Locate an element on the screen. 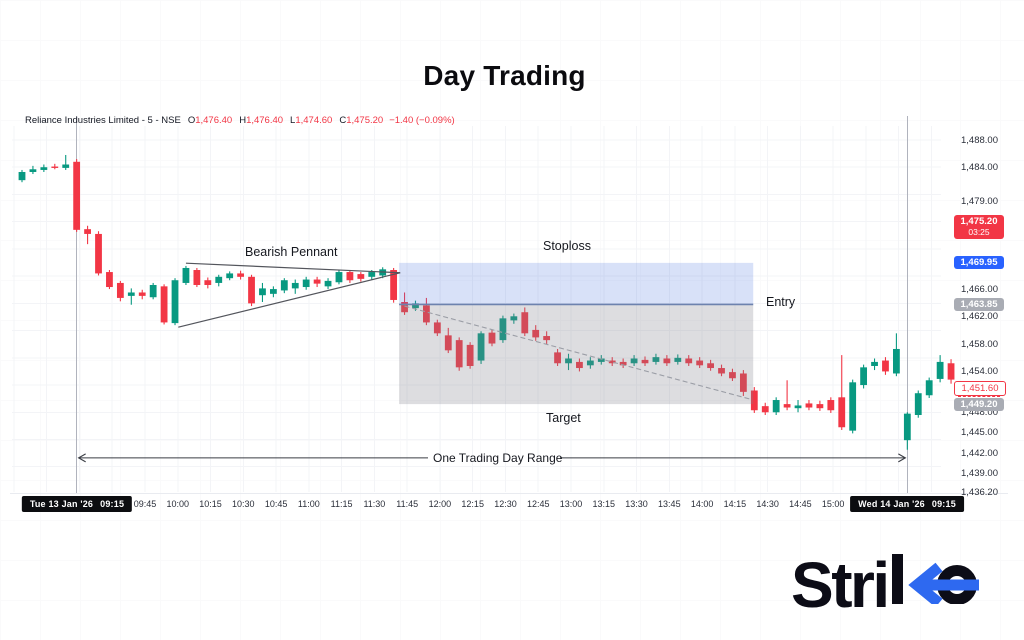  close-label: C is located at coordinates (343, 120).